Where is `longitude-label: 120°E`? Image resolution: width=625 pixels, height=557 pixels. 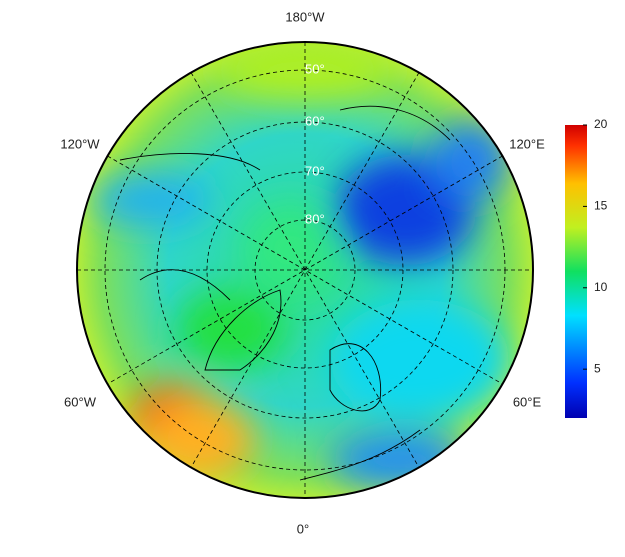 longitude-label: 120°E is located at coordinates (527, 143).